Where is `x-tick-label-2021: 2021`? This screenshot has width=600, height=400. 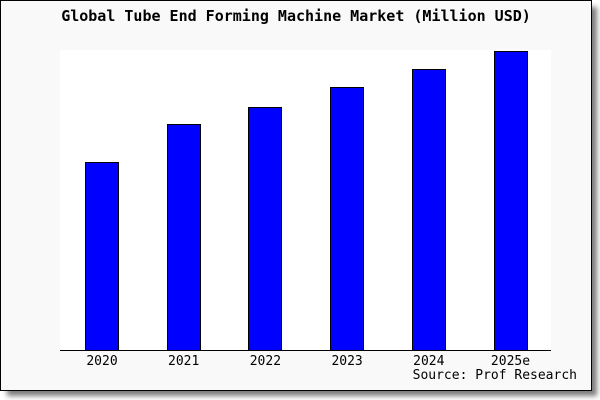 x-tick-label-2021: 2021 is located at coordinates (184, 361).